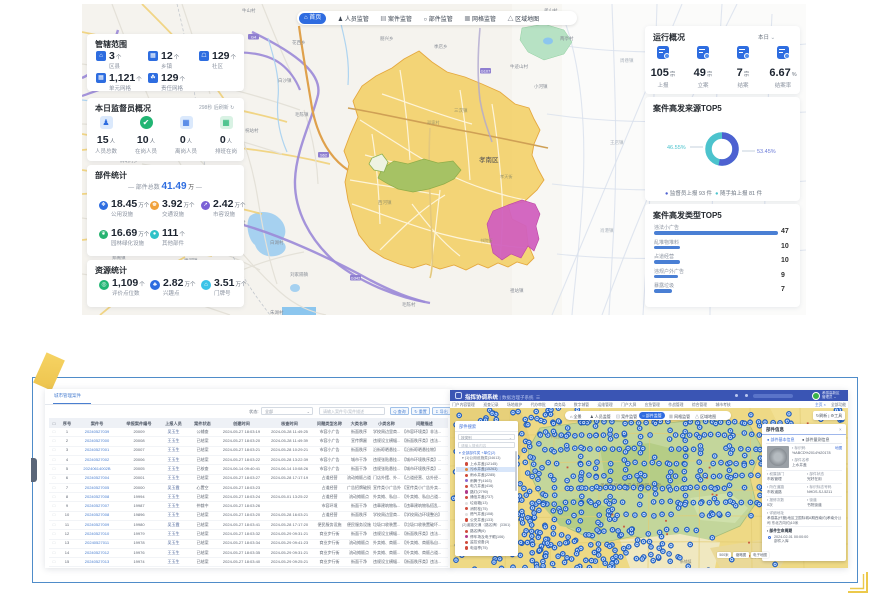  What do you see at coordinates (686, 561) in the screenshot?
I see `svg-text: 新铺镇` at bounding box center [686, 561].